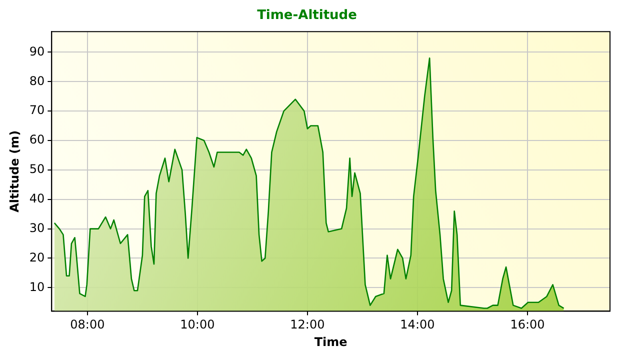  Describe the element at coordinates (307, 16) in the screenshot. I see `chart-title: Time-Altitude` at that location.